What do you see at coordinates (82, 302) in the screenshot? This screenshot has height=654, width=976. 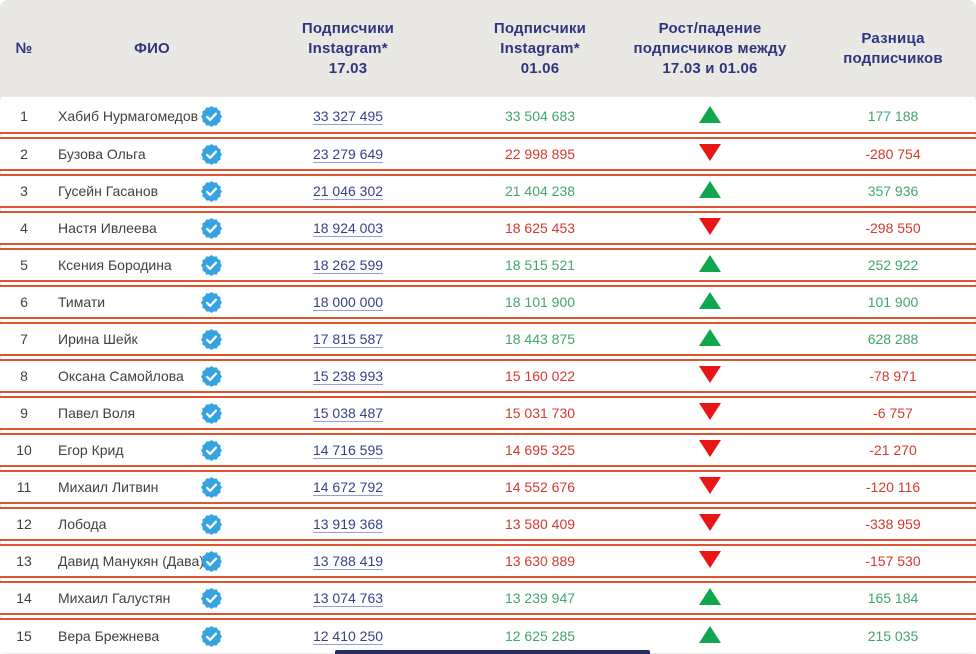 I see `person-name: Тимати` at bounding box center [82, 302].